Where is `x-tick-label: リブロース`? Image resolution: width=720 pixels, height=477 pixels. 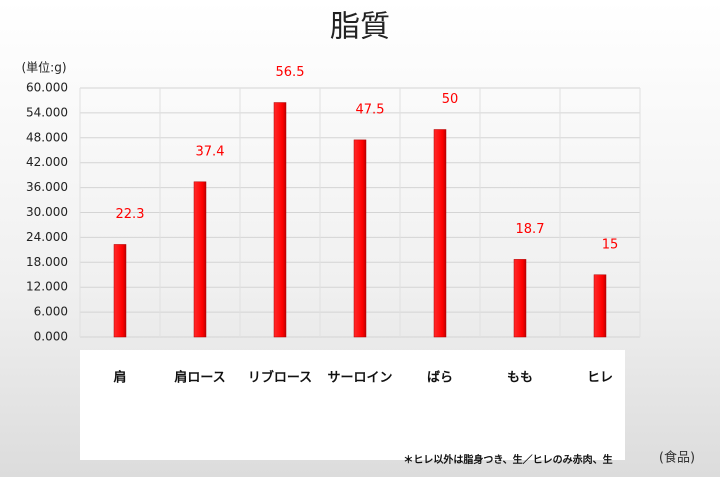 x-tick-label: リブロース is located at coordinates (280, 378).